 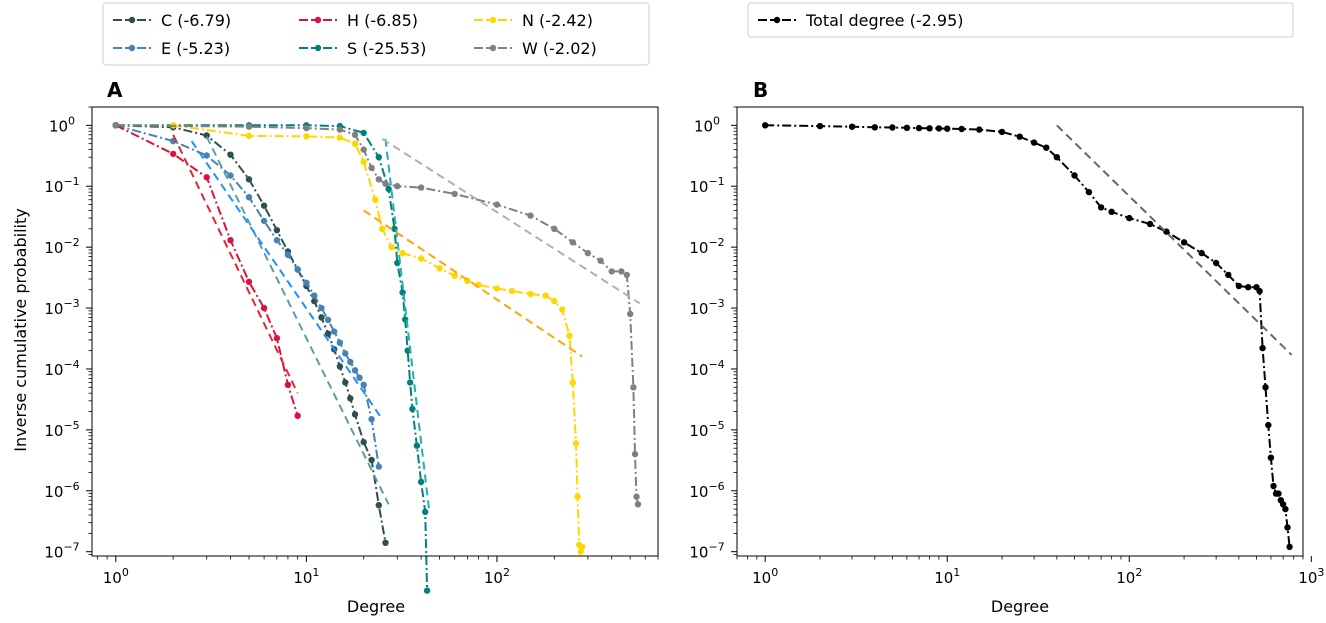 What do you see at coordinates (1020, 606) in the screenshot?
I see `x-axis-label-b: Degree` at bounding box center [1020, 606].